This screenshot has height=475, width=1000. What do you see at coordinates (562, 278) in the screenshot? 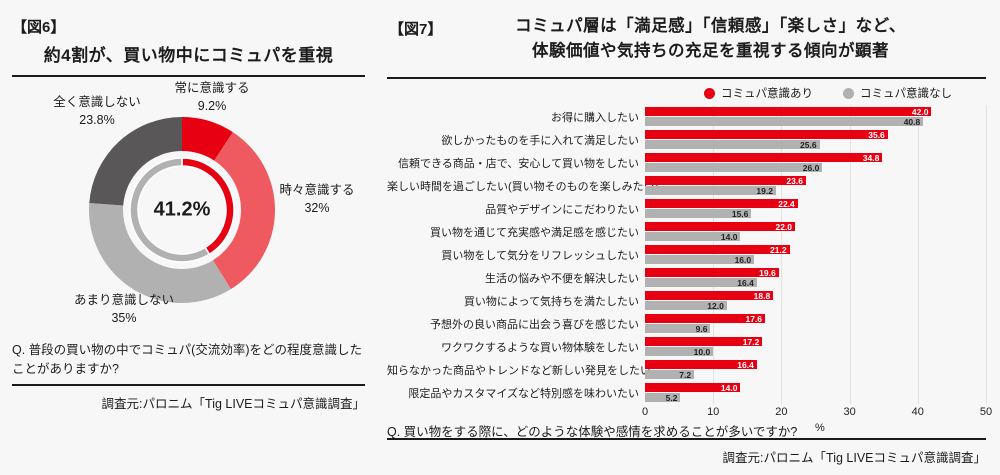
I see `bar-category-label: 生活の悩みや不便を解決したい` at bounding box center [562, 278].